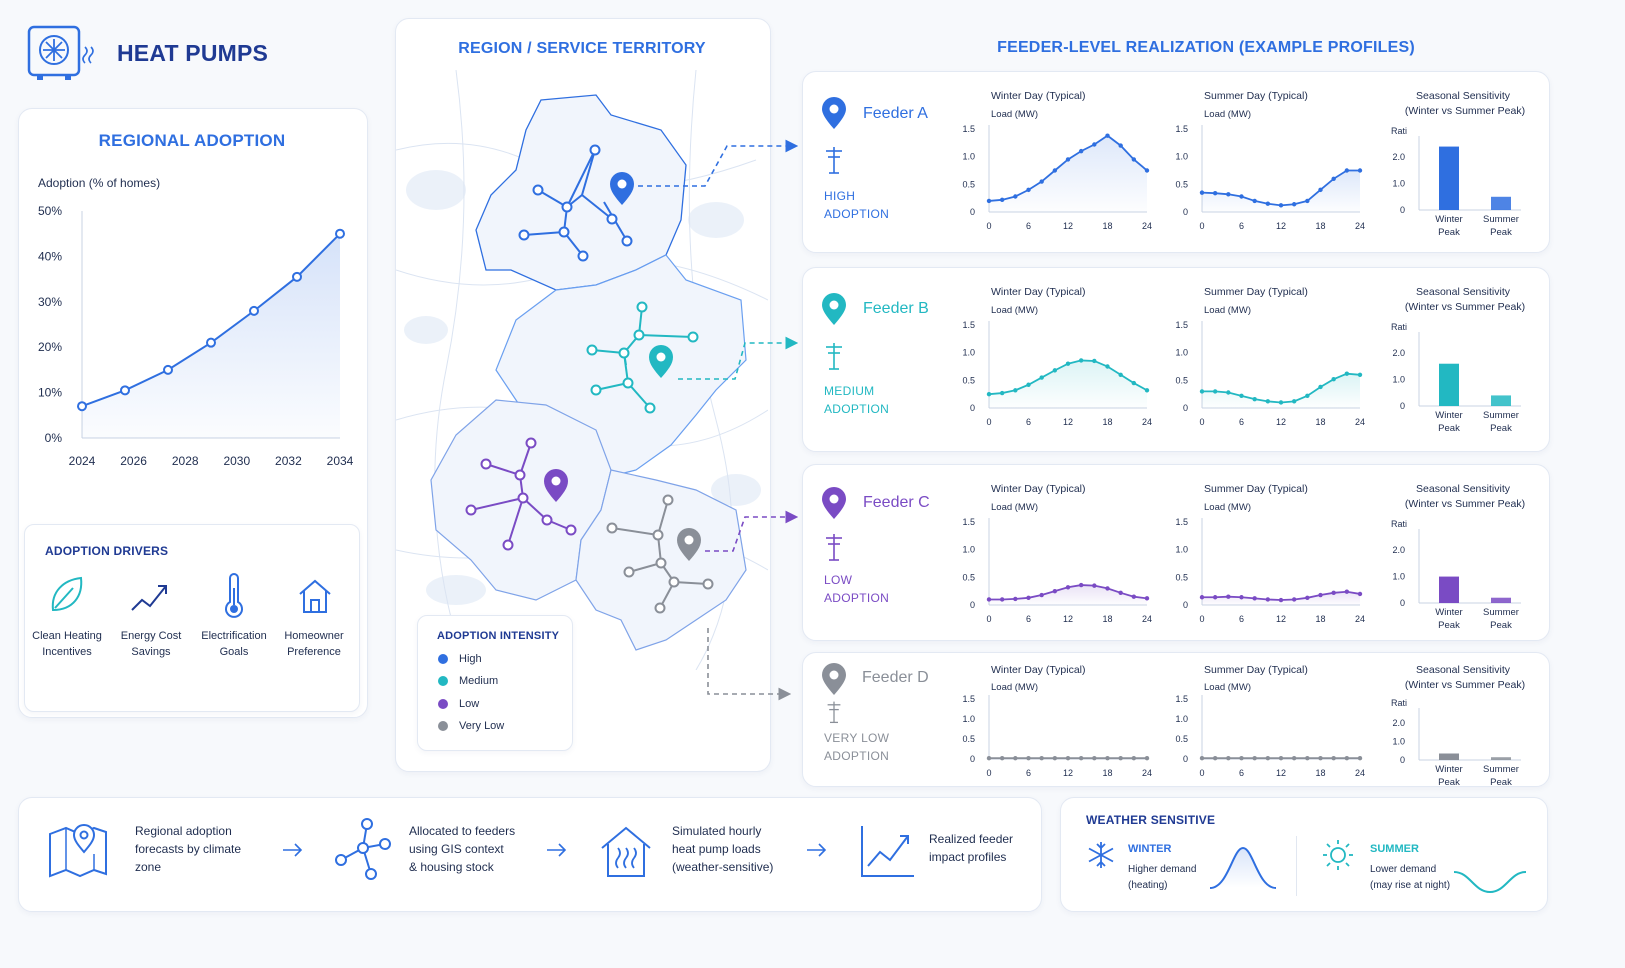  I want to click on x-tick-label: 2034, so click(340, 461).